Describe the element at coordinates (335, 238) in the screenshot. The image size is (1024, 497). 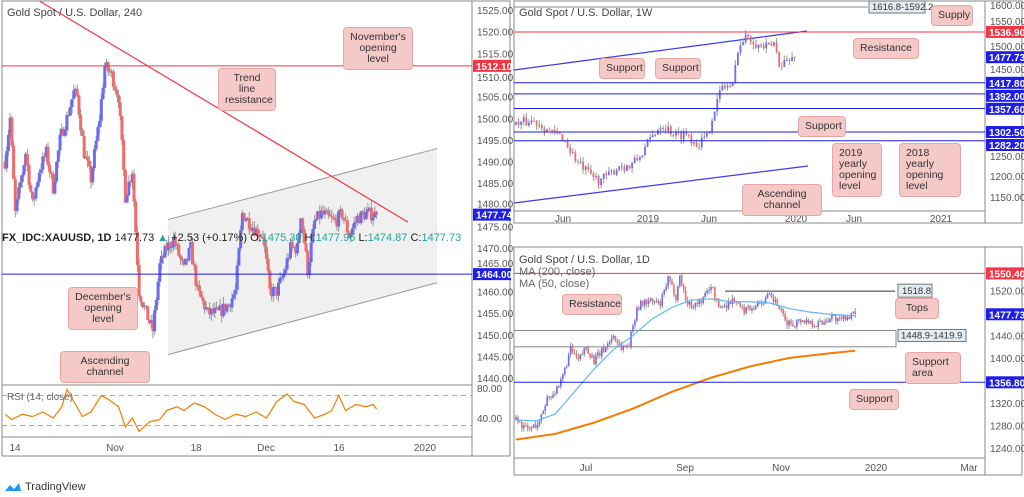
I see `high-value: 1477.96` at that location.